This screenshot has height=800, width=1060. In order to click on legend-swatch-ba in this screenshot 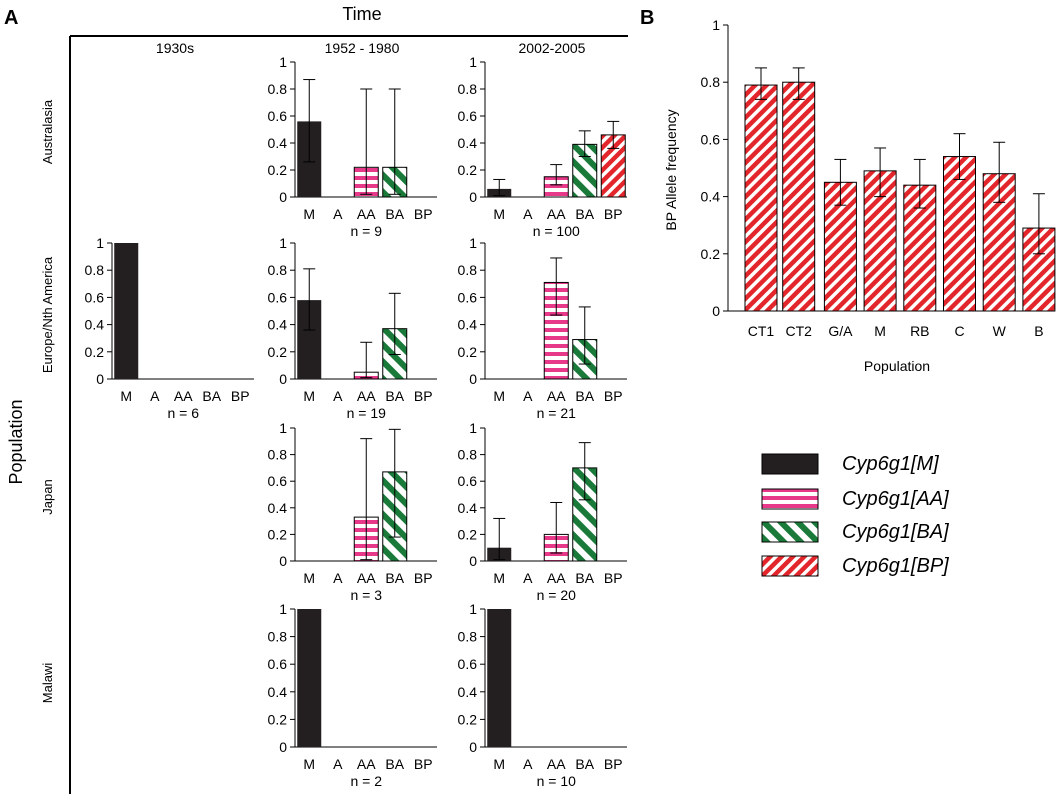, I will do `click(790, 532)`.